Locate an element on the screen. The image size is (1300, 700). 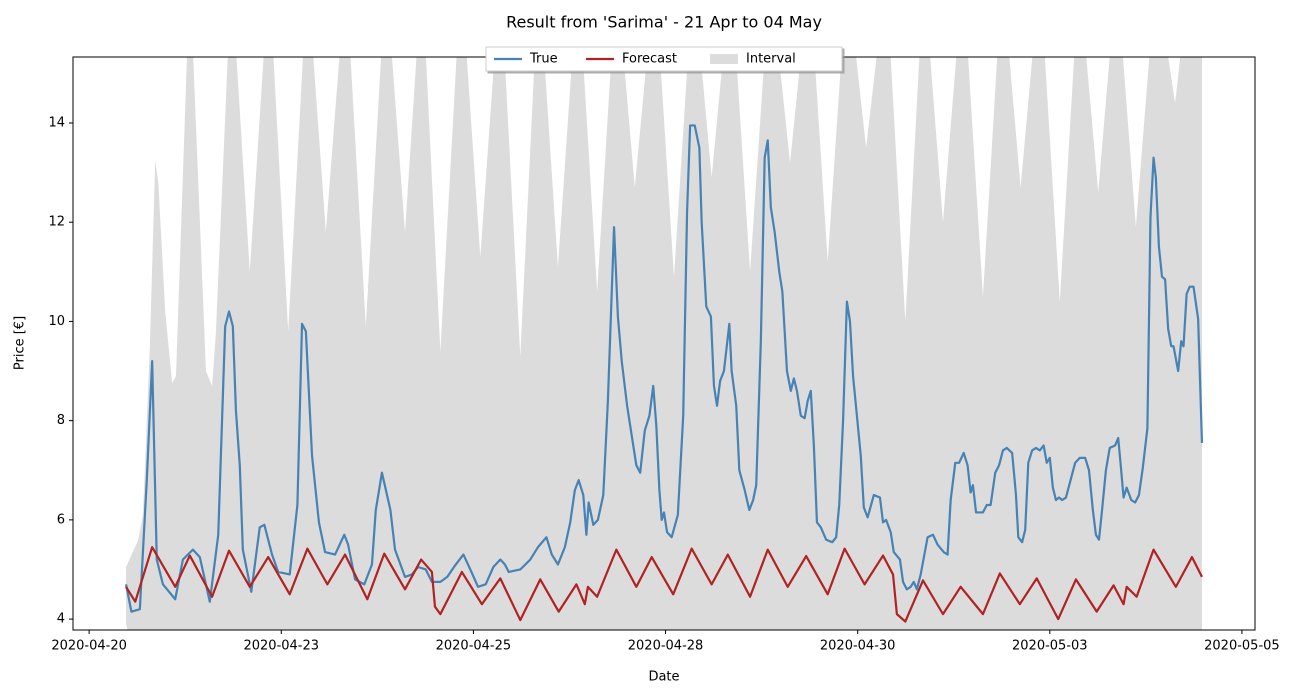
x-tick-label: 2020-04-25 is located at coordinates (474, 646).